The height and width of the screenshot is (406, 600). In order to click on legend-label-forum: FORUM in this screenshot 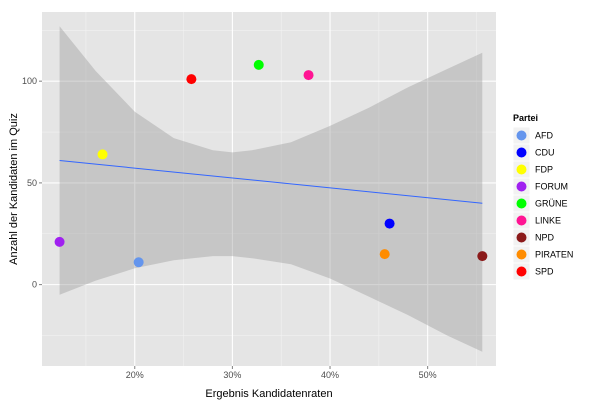, I will do `click(551, 187)`.